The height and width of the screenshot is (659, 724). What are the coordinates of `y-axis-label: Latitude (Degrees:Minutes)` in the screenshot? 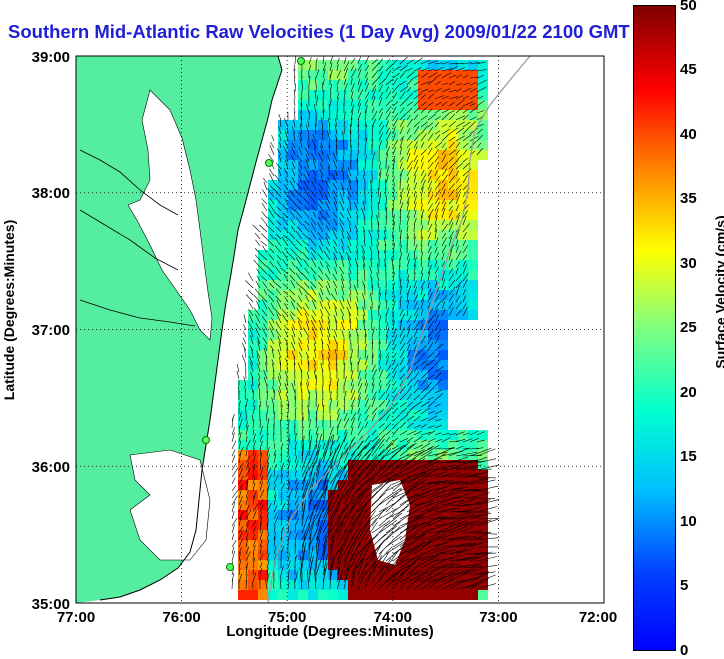 It's located at (9, 310).